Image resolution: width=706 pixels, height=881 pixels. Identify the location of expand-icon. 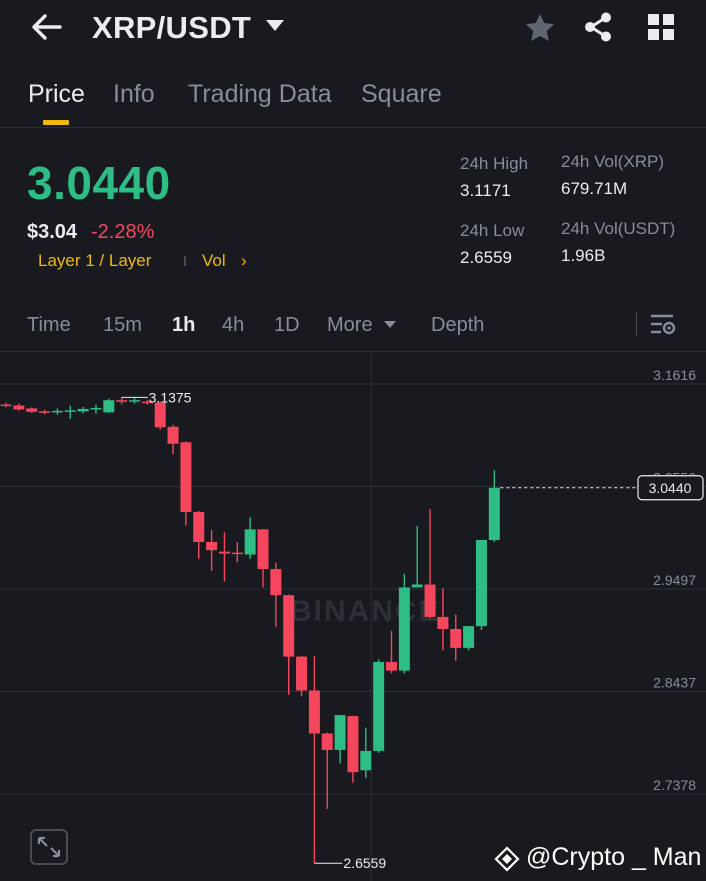
(49, 847).